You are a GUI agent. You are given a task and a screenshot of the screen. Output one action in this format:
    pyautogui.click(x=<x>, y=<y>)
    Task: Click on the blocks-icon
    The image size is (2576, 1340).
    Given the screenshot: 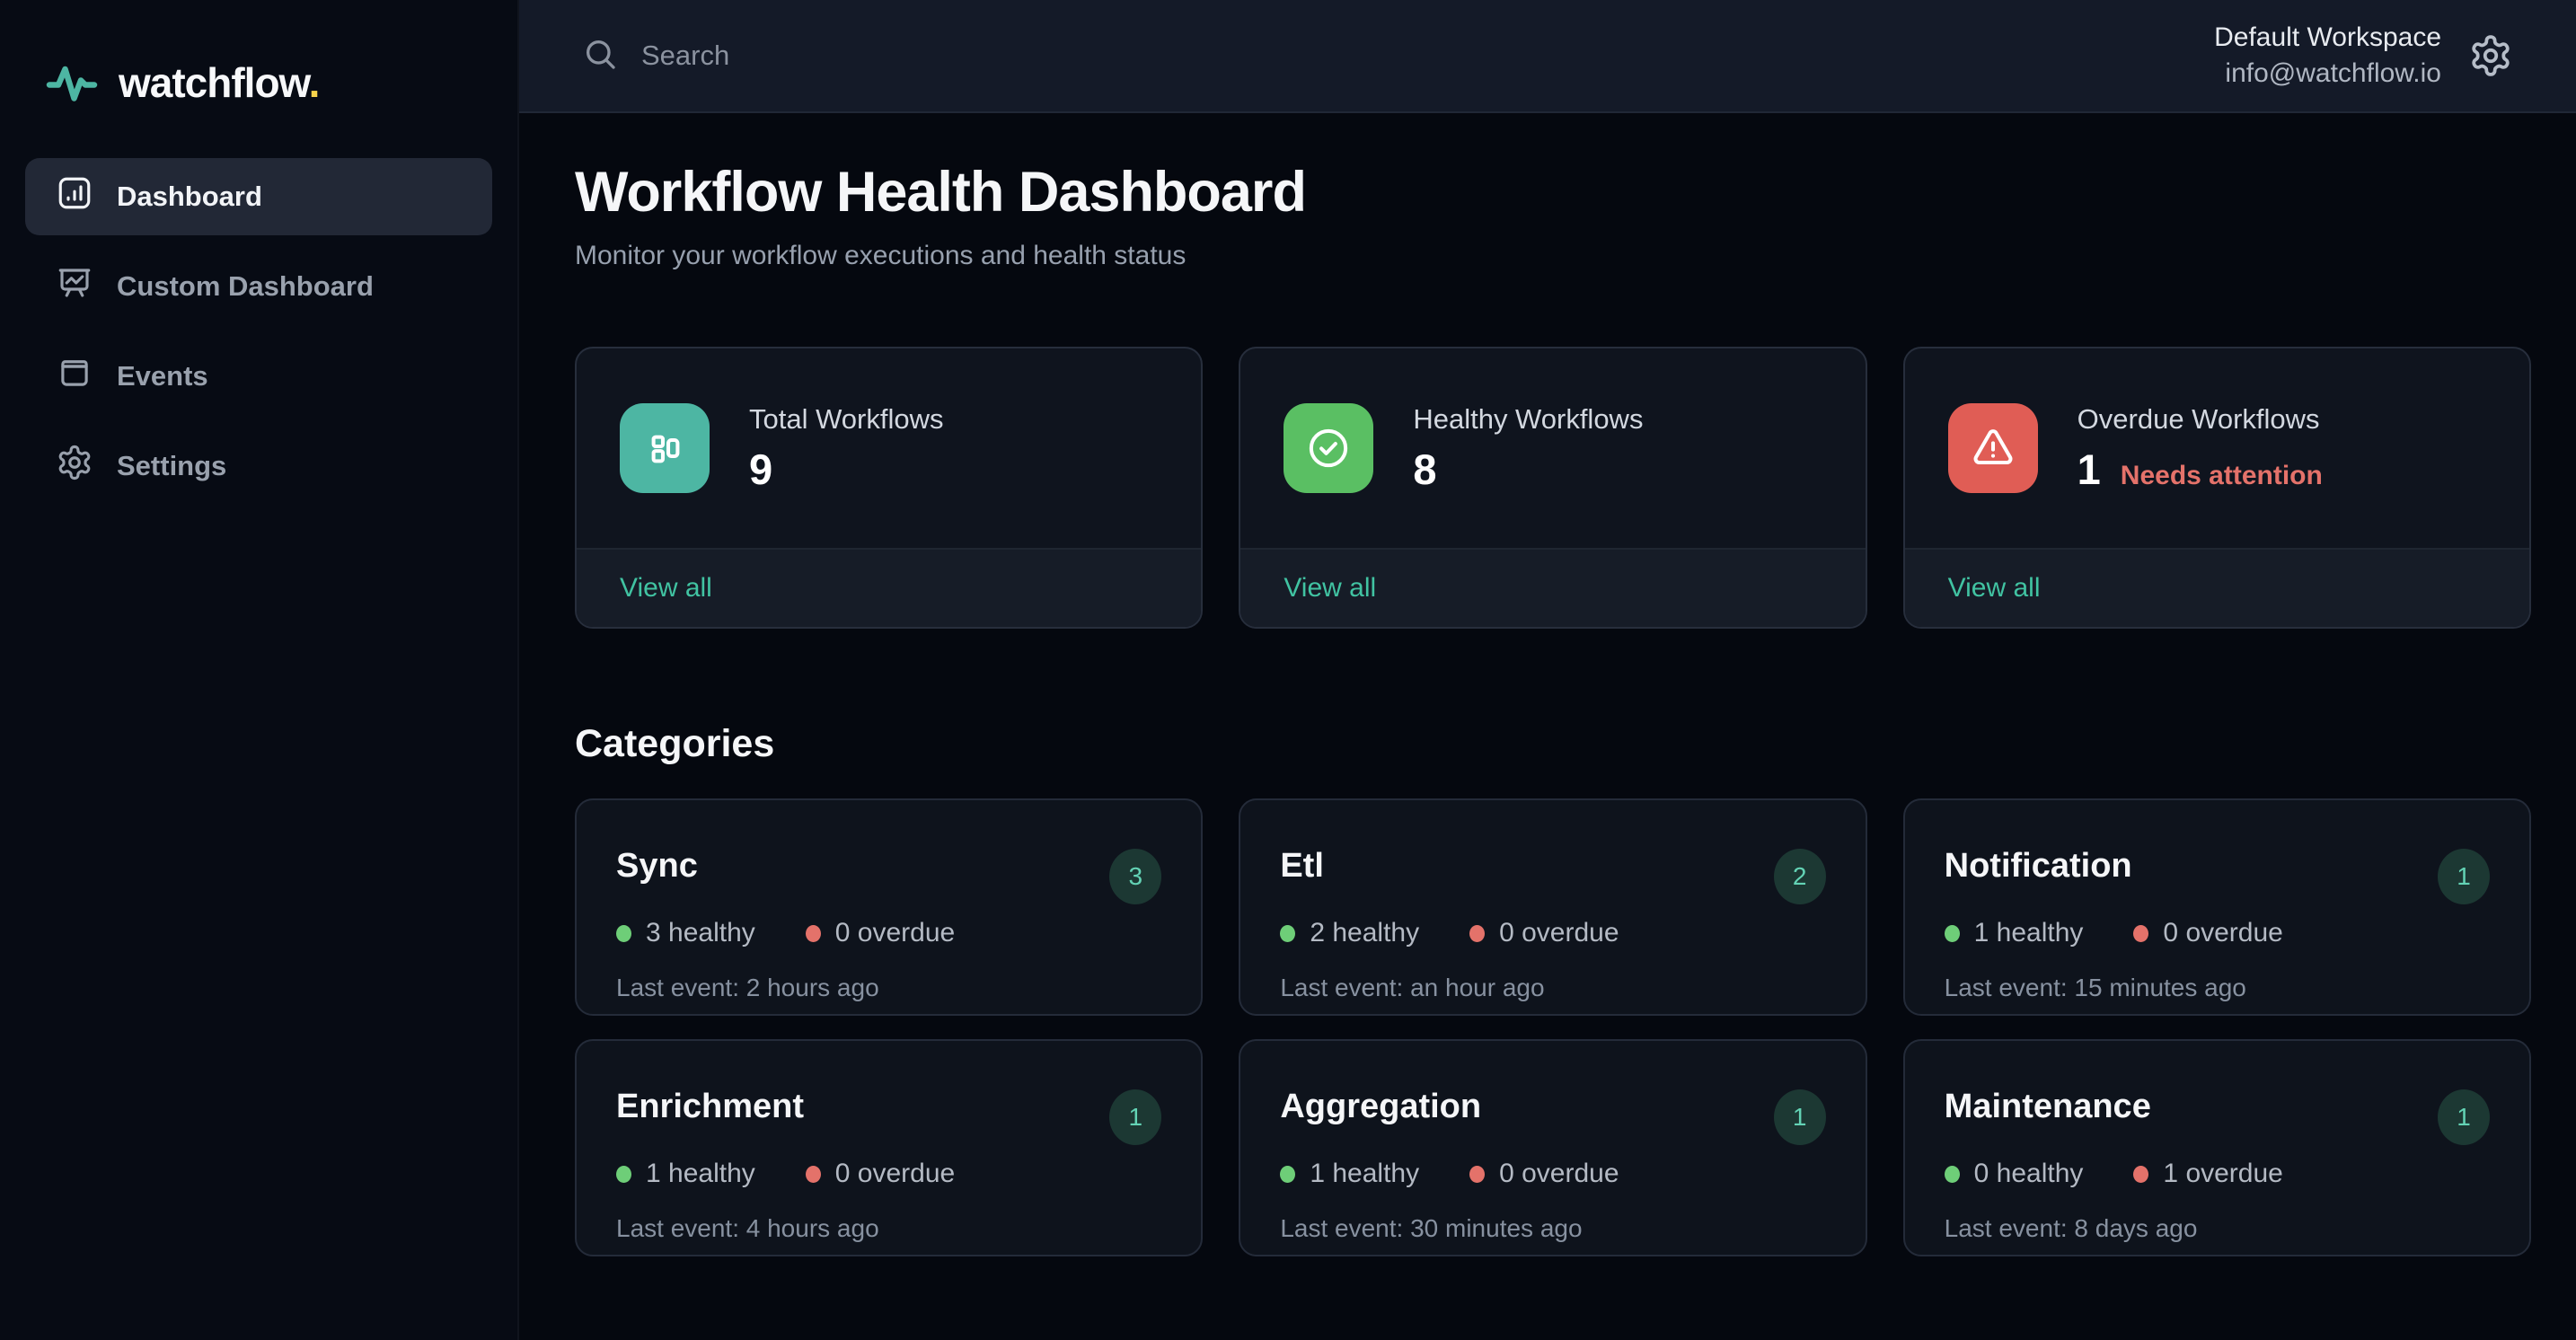 What is the action you would take?
    pyautogui.click(x=665, y=448)
    